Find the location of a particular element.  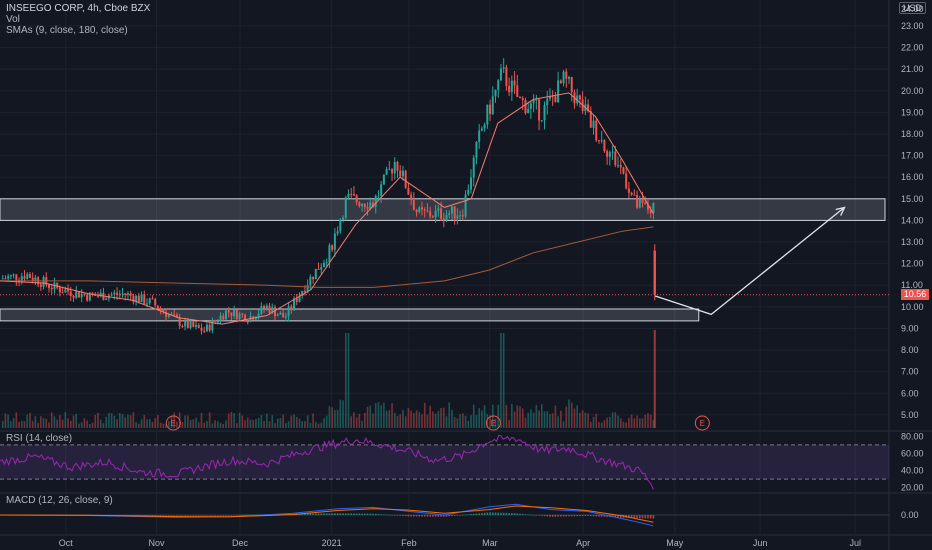

drawings is located at coordinates (750, 261).